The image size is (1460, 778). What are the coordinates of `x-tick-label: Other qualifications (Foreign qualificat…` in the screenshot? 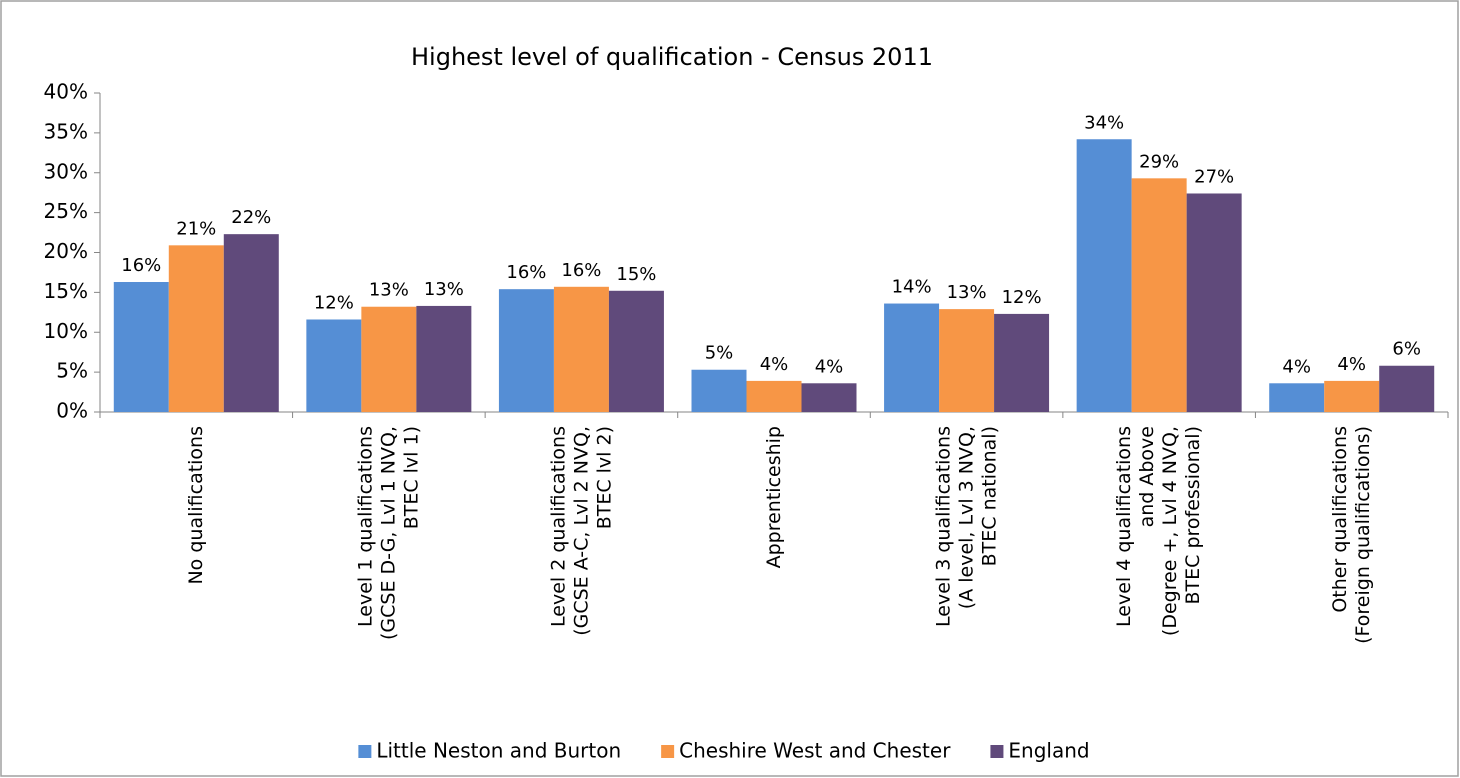 It's located at (1351, 535).